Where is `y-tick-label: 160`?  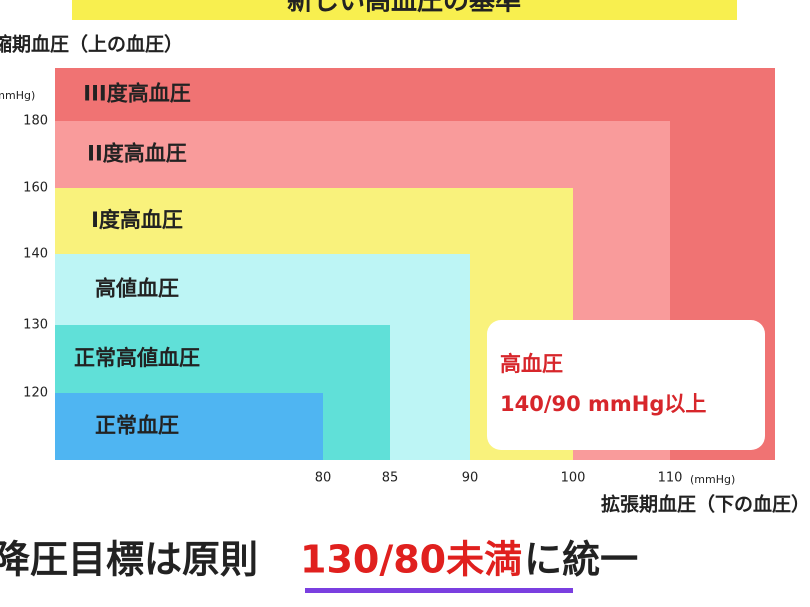 y-tick-label: 160 is located at coordinates (35, 188).